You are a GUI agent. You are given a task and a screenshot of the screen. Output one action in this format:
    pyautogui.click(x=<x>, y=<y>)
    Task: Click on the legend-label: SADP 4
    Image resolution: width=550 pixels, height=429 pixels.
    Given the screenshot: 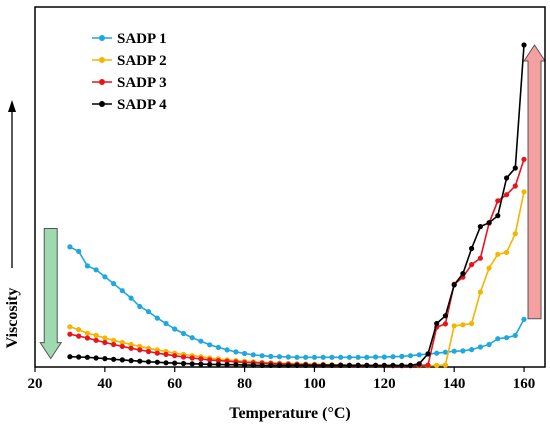 What is the action you would take?
    pyautogui.click(x=142, y=105)
    